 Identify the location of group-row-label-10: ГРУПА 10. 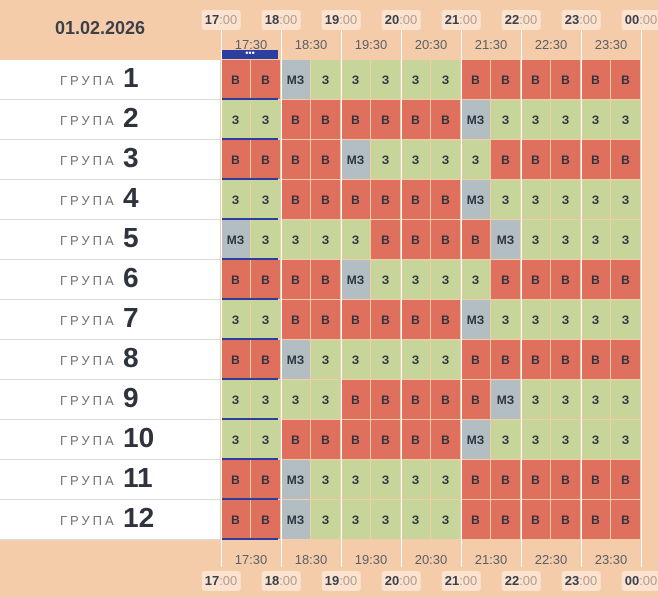
(110, 440).